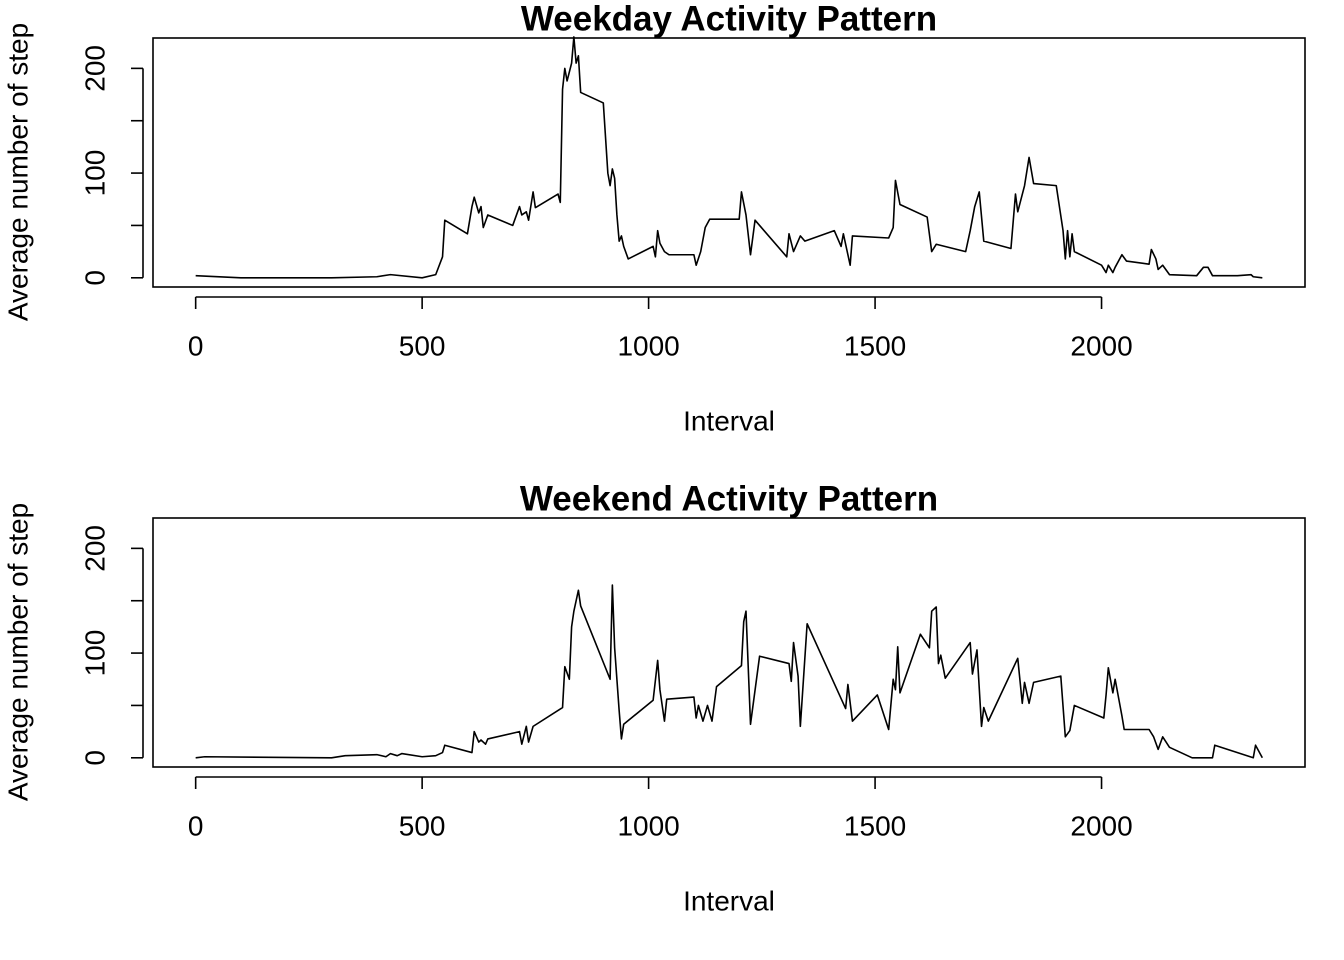 This screenshot has width=1344, height=960. What do you see at coordinates (729, 498) in the screenshot?
I see `chart-title: Weekend Activity Pattern` at bounding box center [729, 498].